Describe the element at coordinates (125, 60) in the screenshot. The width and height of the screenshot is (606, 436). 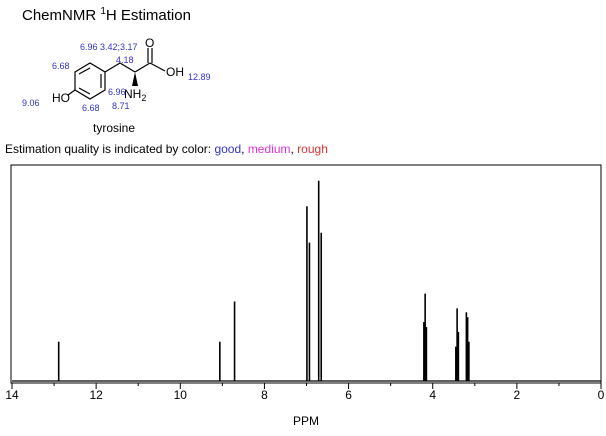
I see `shift-label: 4.18` at that location.